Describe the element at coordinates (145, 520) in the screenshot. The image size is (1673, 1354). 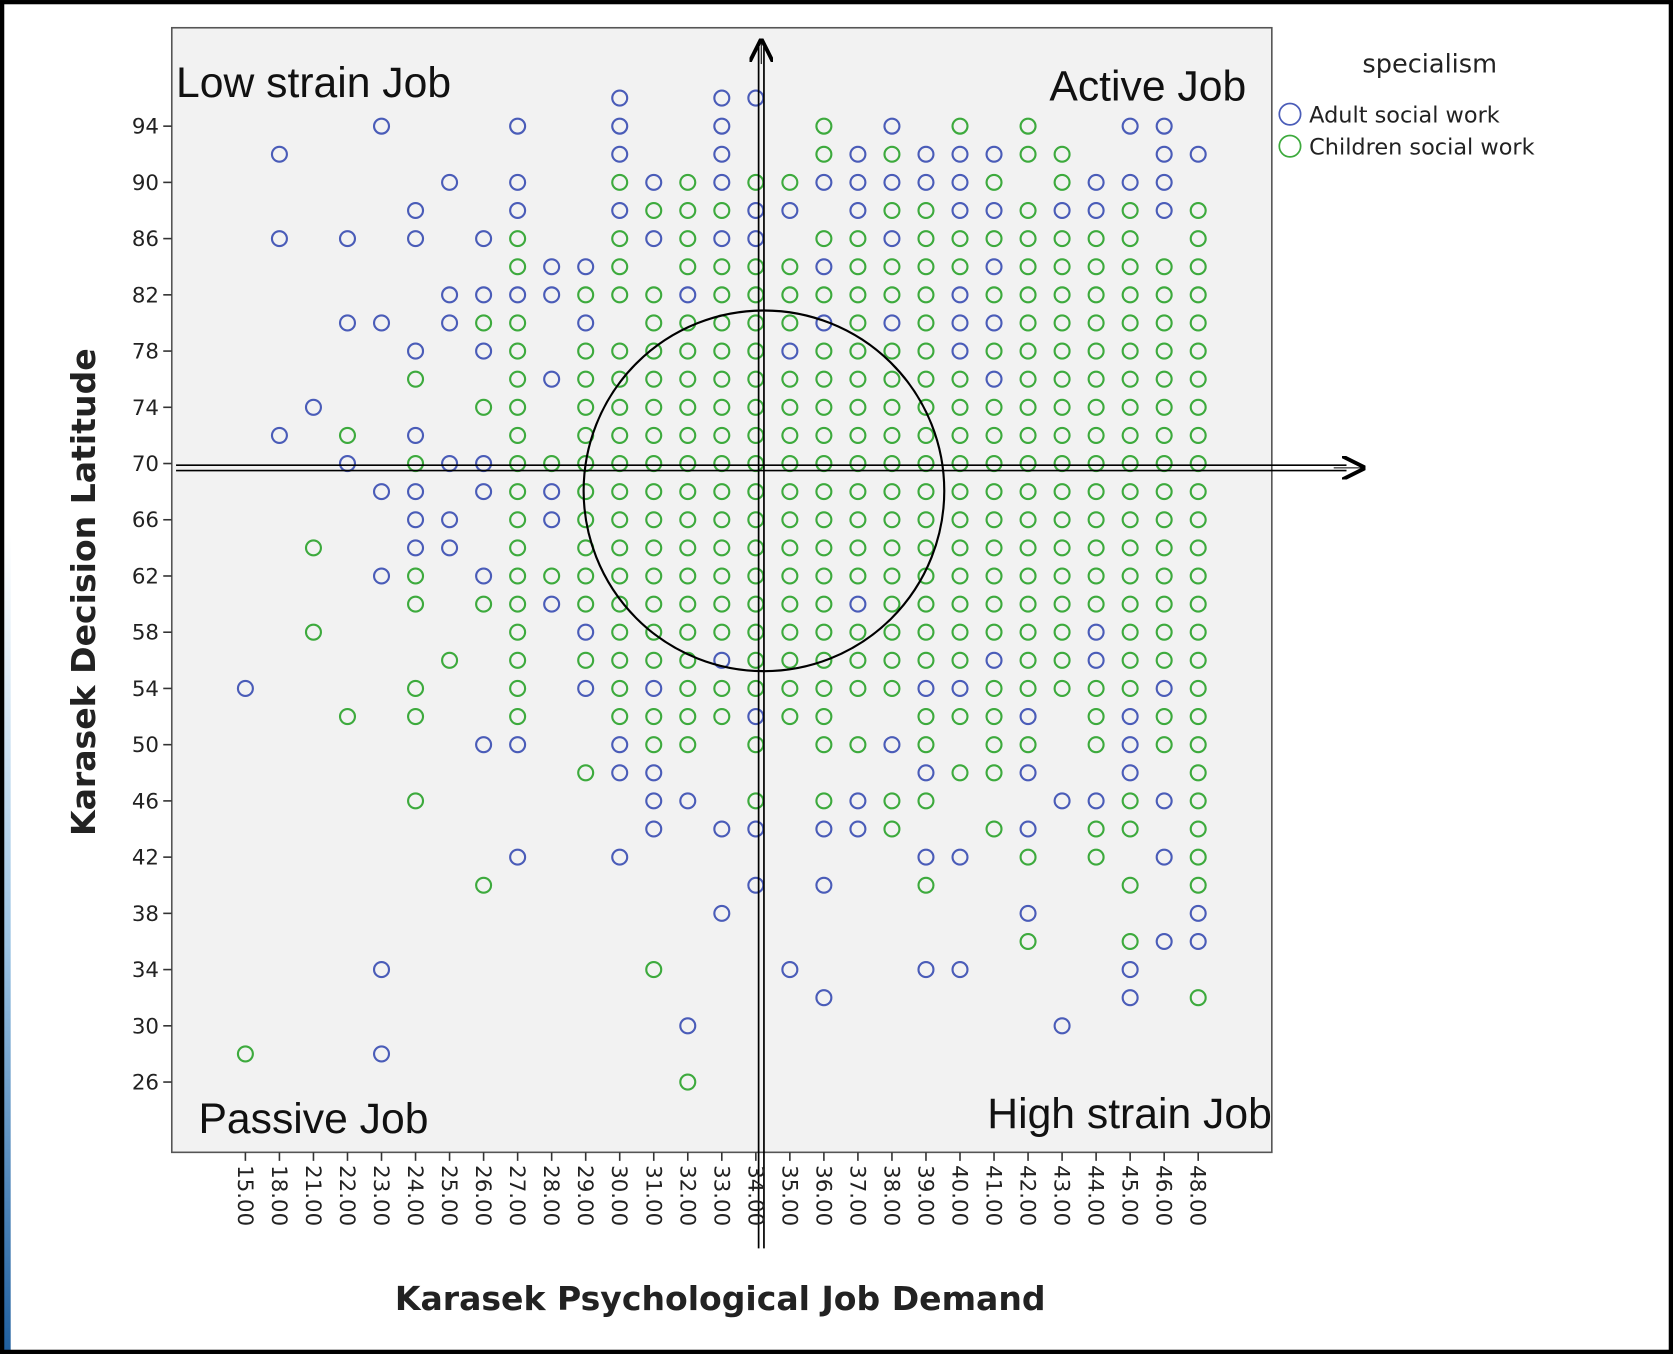
I see `y-tick-label: 66` at that location.